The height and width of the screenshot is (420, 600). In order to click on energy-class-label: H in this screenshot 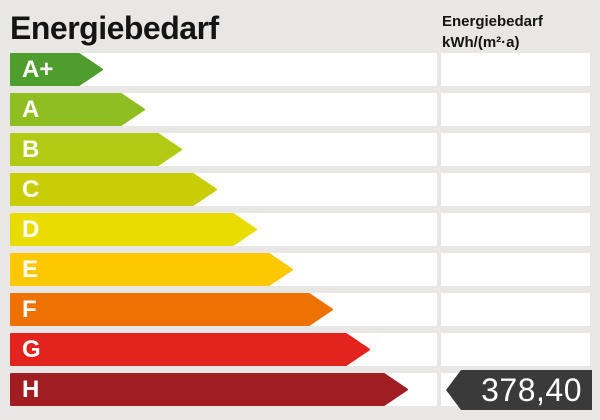, I will do `click(31, 389)`.